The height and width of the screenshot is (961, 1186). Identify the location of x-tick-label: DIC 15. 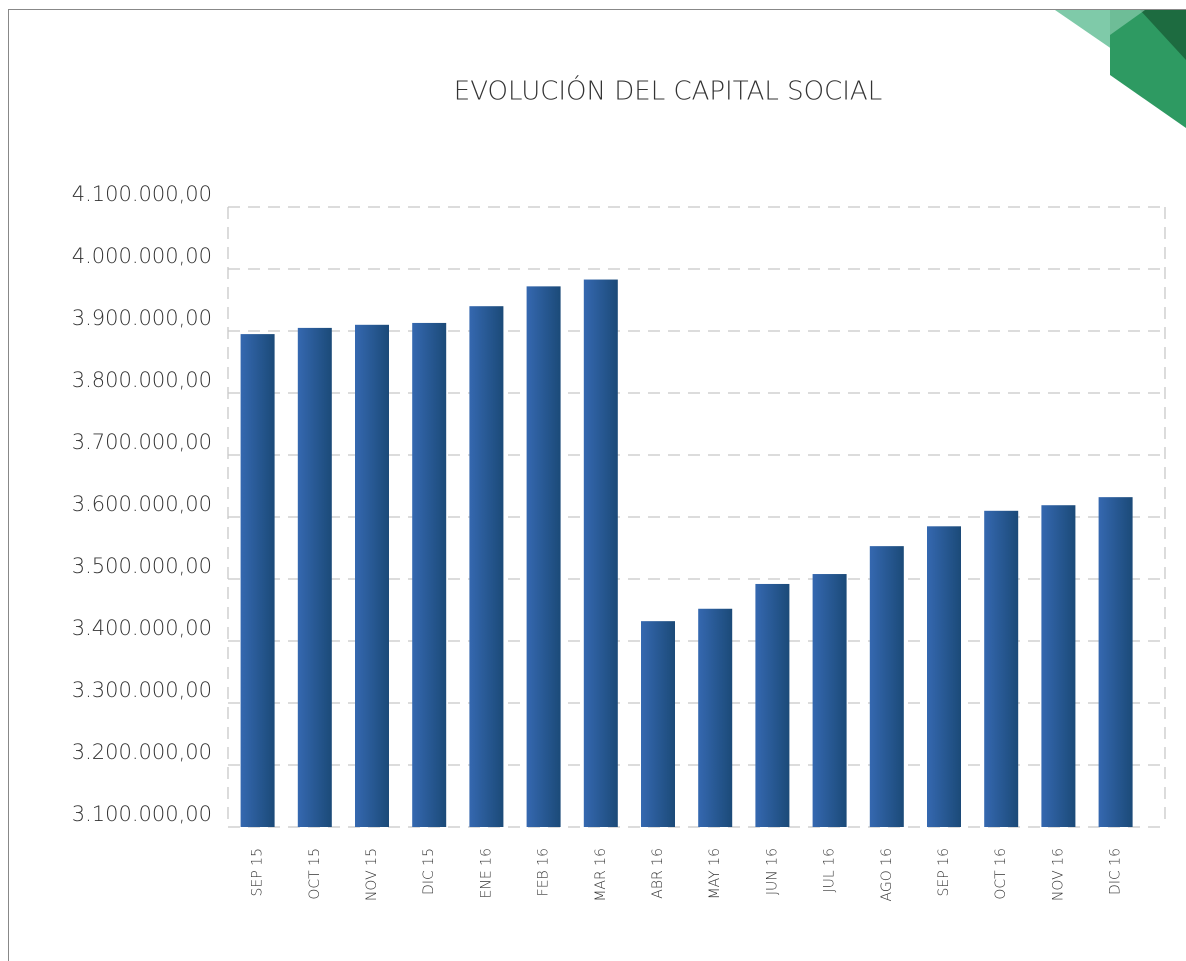
(429, 871).